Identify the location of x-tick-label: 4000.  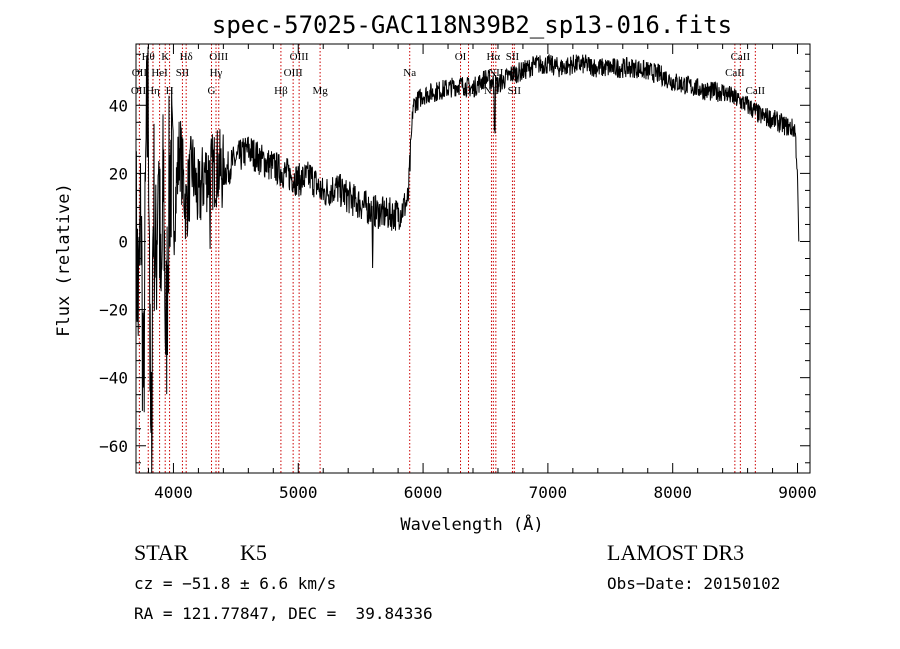
(173, 492).